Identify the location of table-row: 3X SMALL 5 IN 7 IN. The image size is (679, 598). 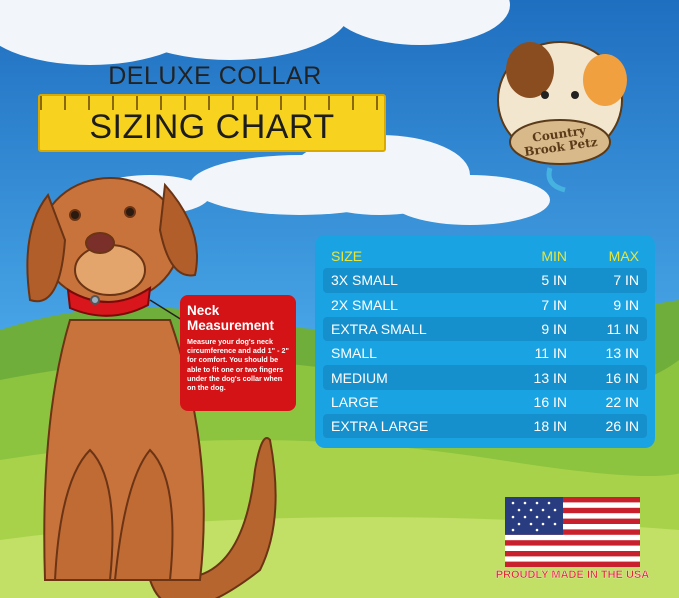
(485, 280).